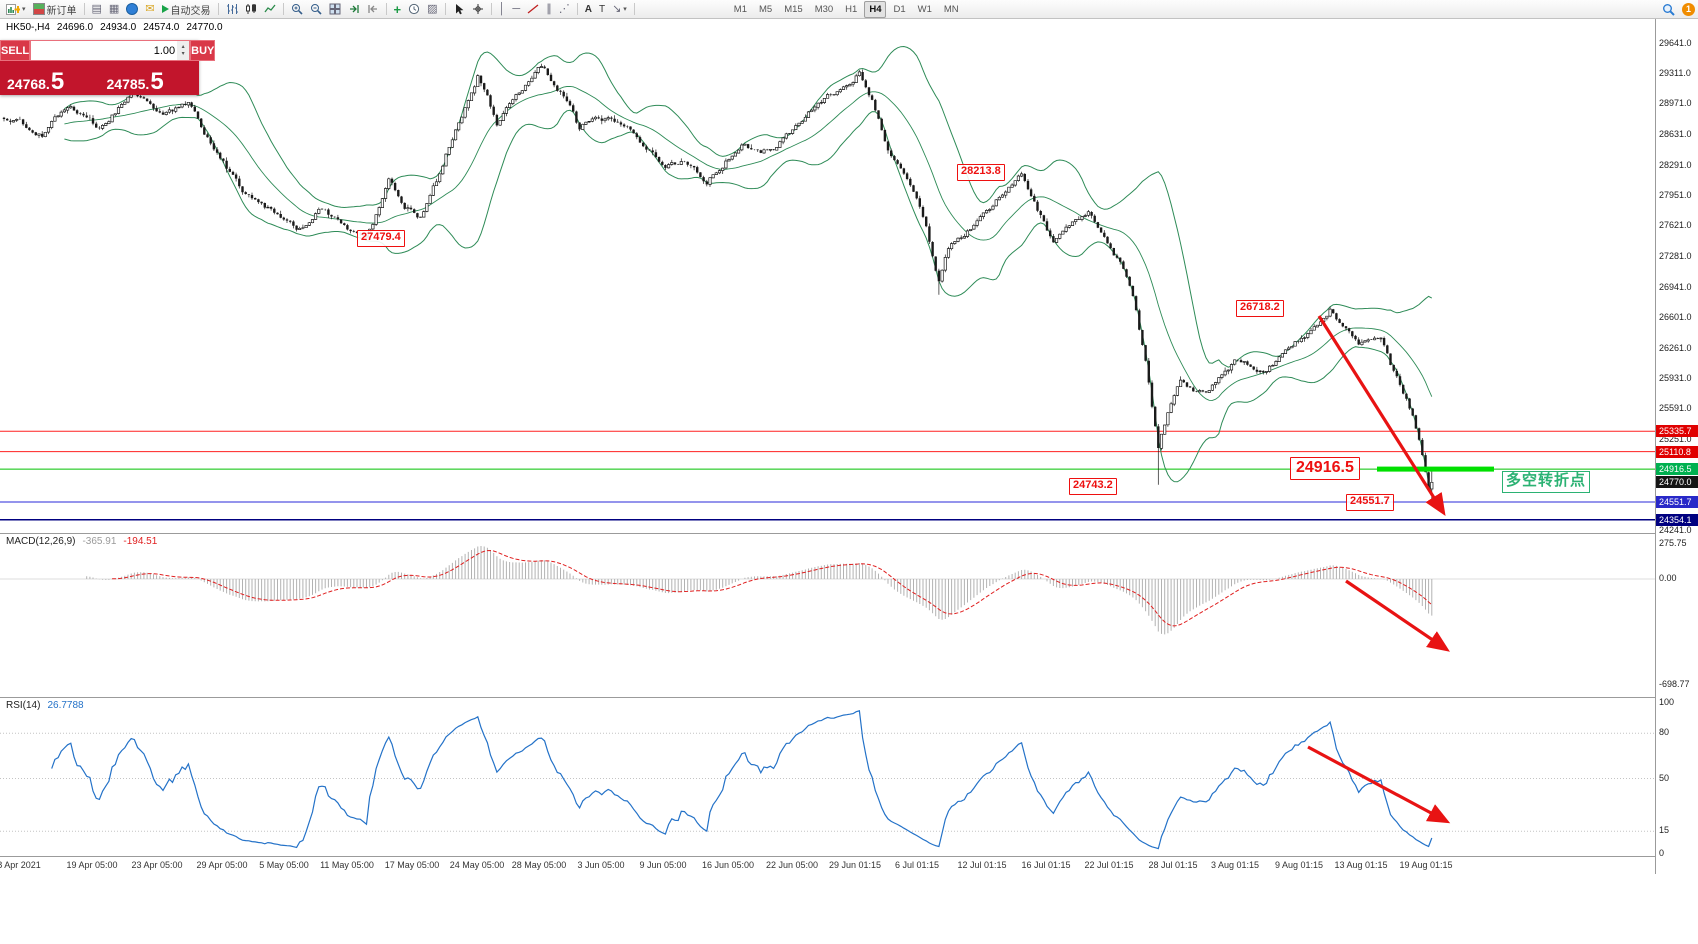  I want to click on time-axis-label: 22 Jul 01:15, so click(1109, 865).